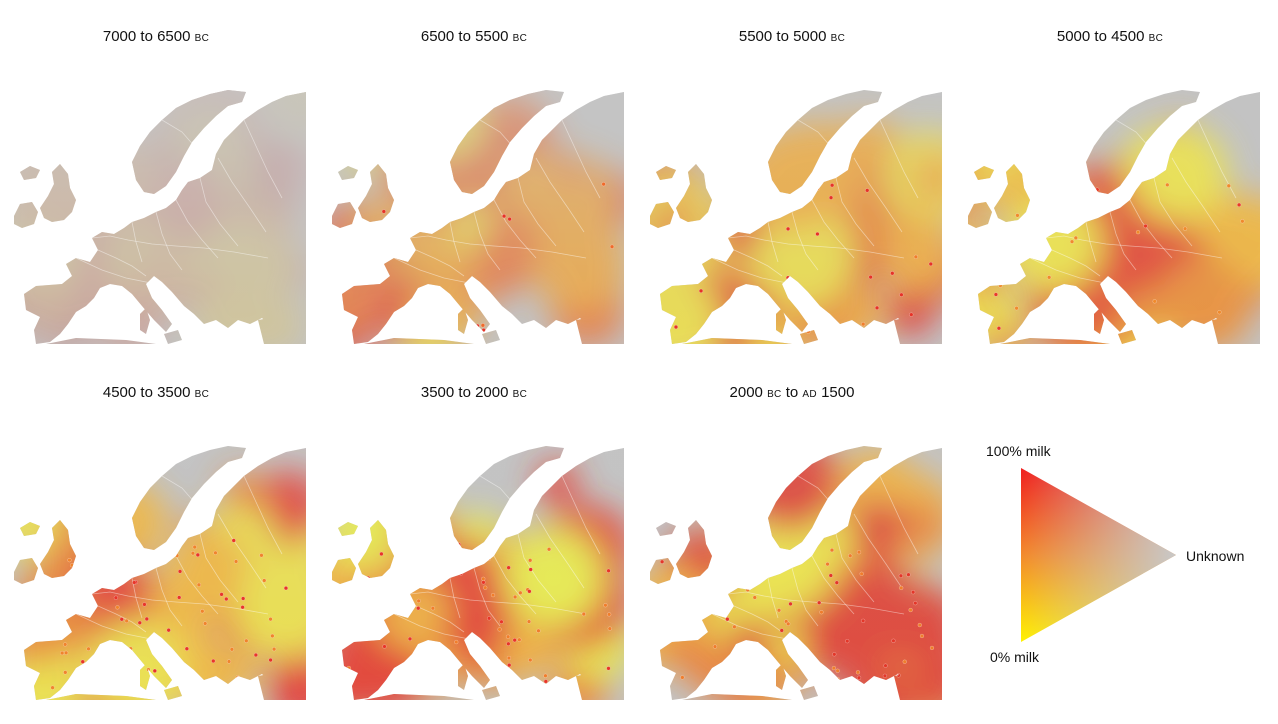  I want to click on panel-6: 3500 to 2000 BC, so click(474, 542).